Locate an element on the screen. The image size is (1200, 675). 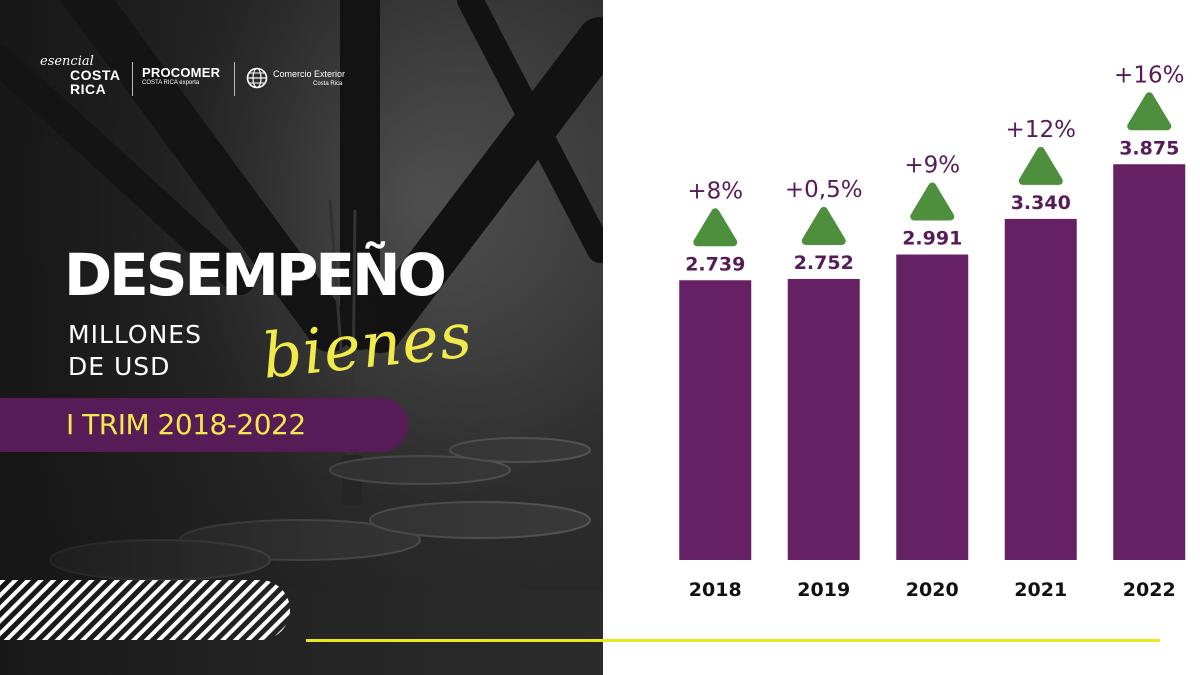
x-tick-label-2021: 2021 is located at coordinates (1040, 590).